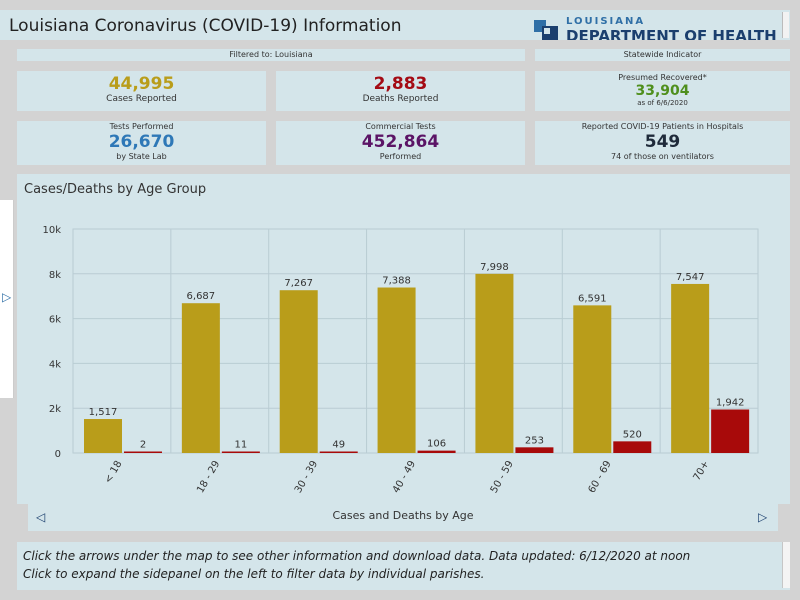 Image resolution: width=800 pixels, height=600 pixels. I want to click on cases-data-label: 1,517, so click(103, 412).